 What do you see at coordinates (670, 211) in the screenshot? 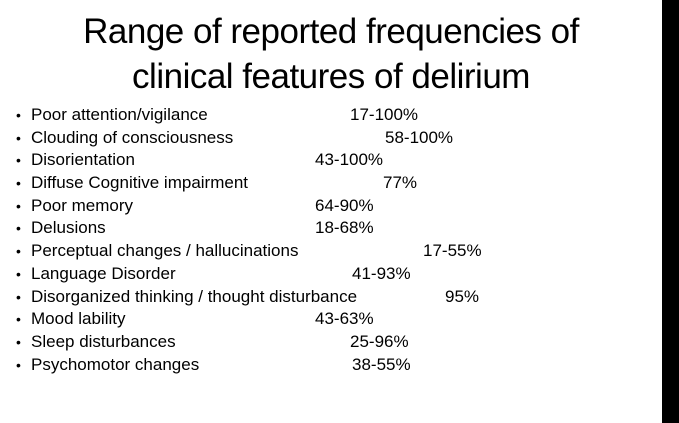
I see `right-black-bar` at bounding box center [670, 211].